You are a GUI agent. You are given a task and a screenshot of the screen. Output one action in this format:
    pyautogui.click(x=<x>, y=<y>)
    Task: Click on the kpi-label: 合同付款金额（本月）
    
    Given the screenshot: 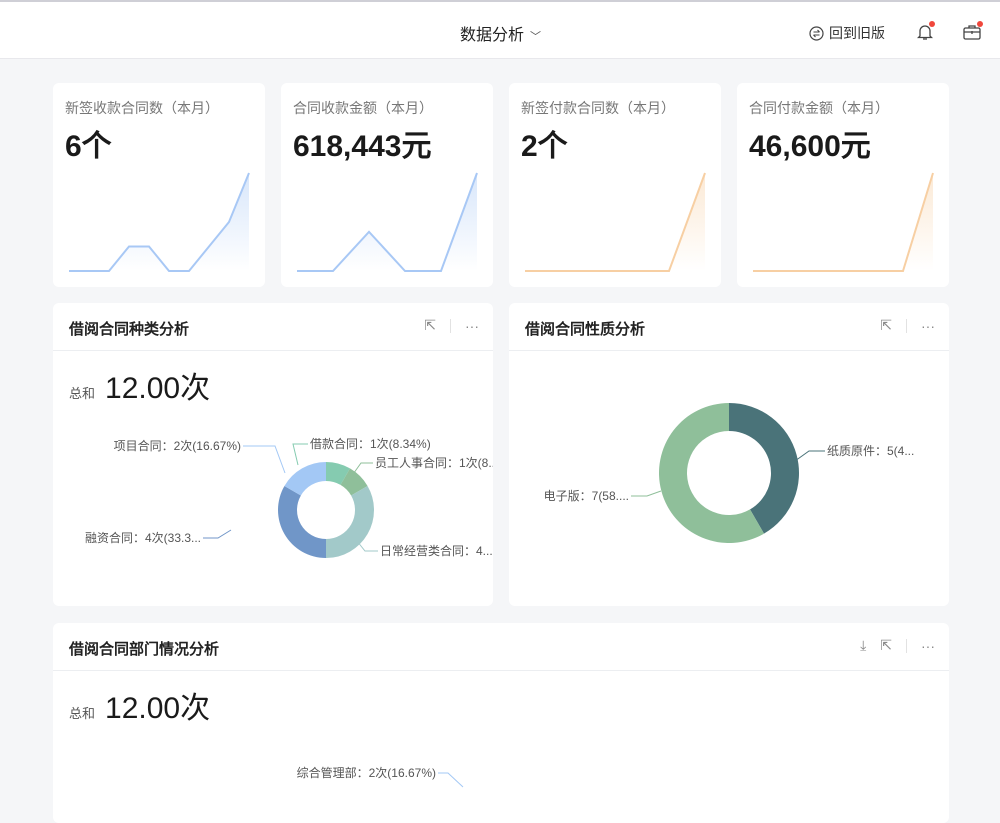 What is the action you would take?
    pyautogui.click(x=819, y=108)
    